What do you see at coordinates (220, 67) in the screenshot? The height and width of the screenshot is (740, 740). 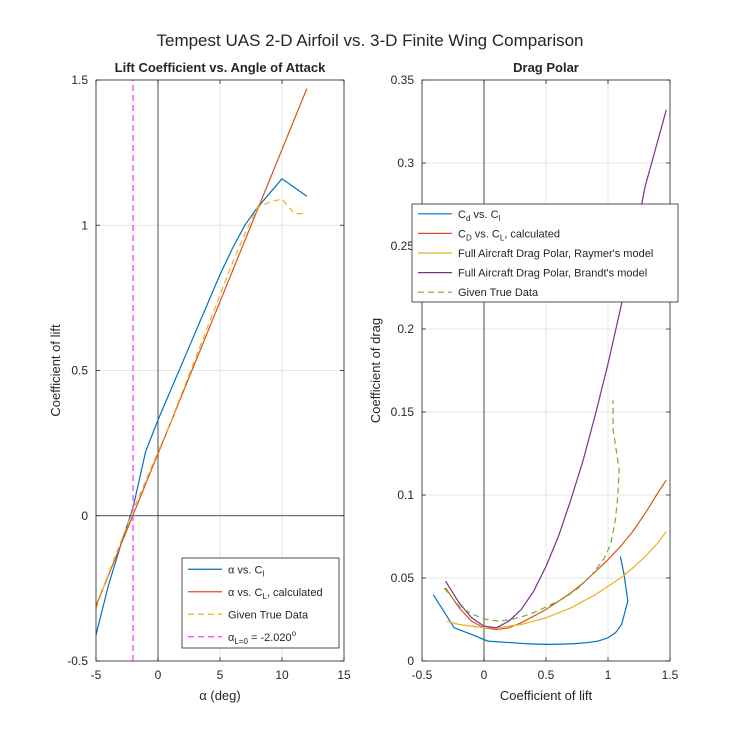 I see `plot-title: Lift Coefficient vs. Angle of Attack` at bounding box center [220, 67].